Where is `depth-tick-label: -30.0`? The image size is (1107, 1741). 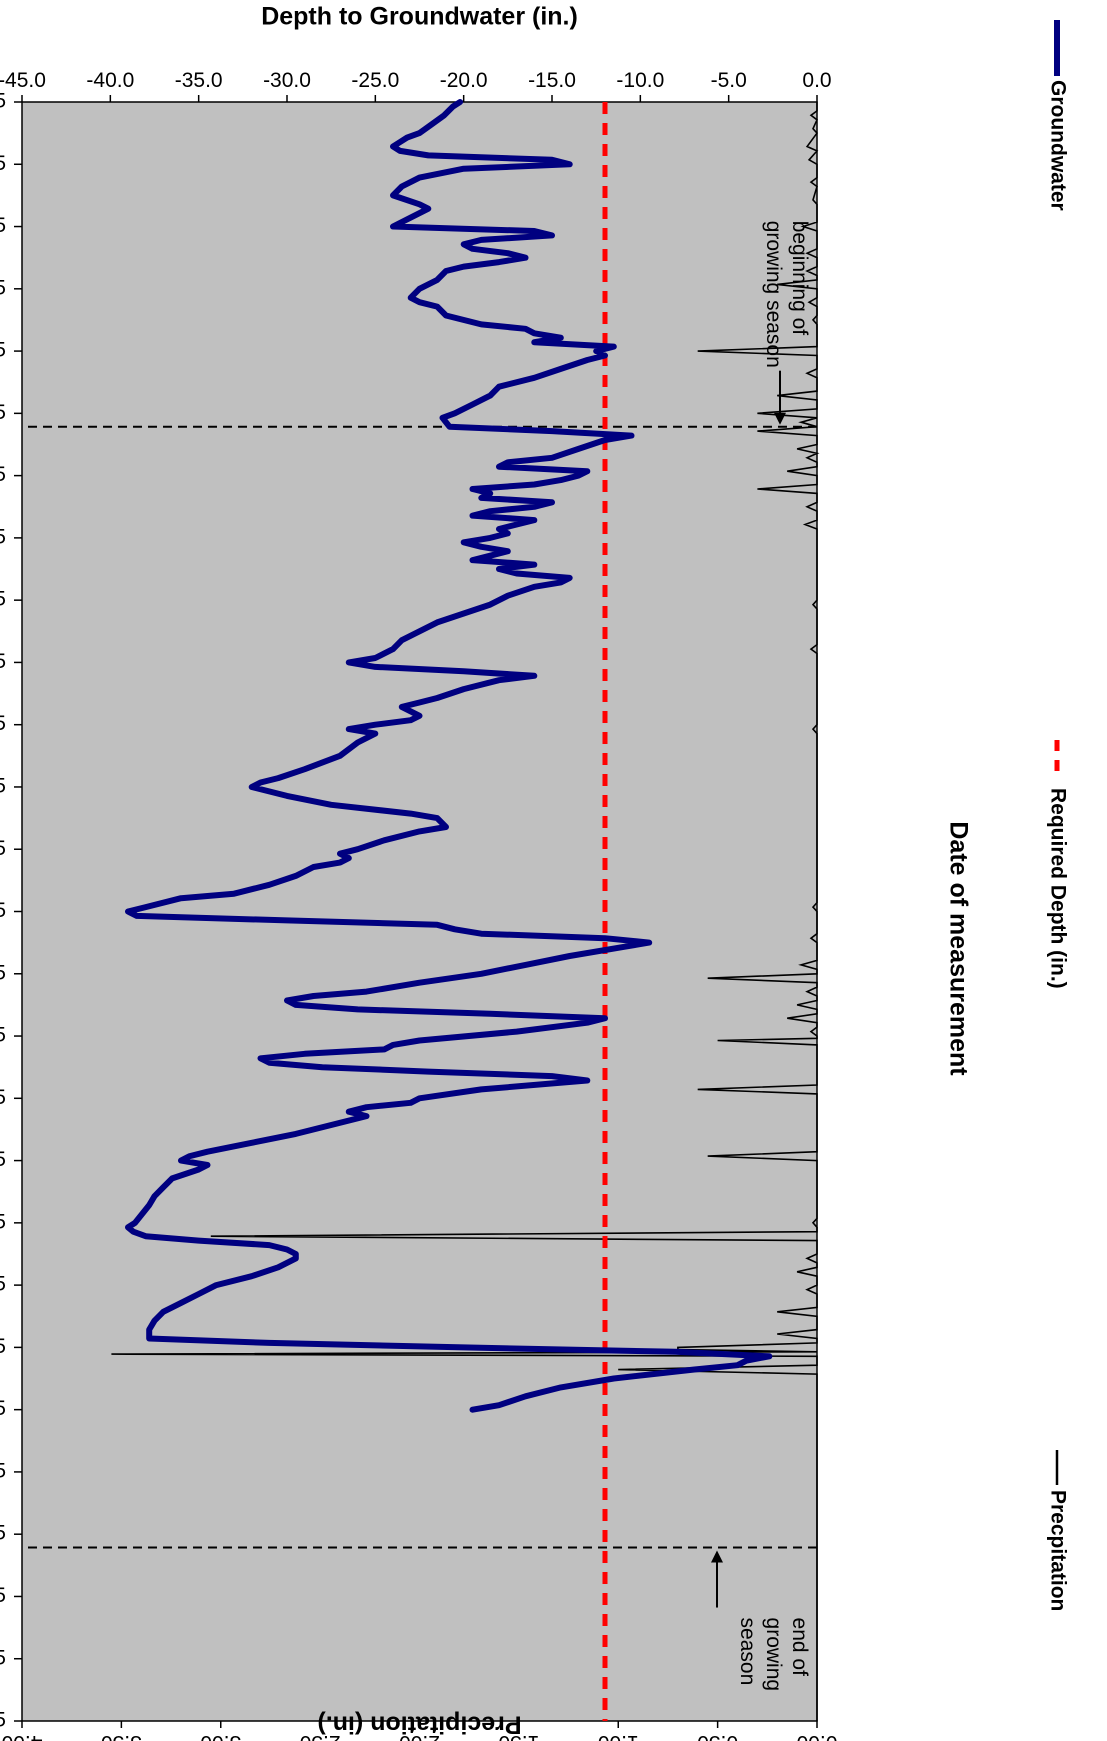 depth-tick-label: -30.0 is located at coordinates (287, 80).